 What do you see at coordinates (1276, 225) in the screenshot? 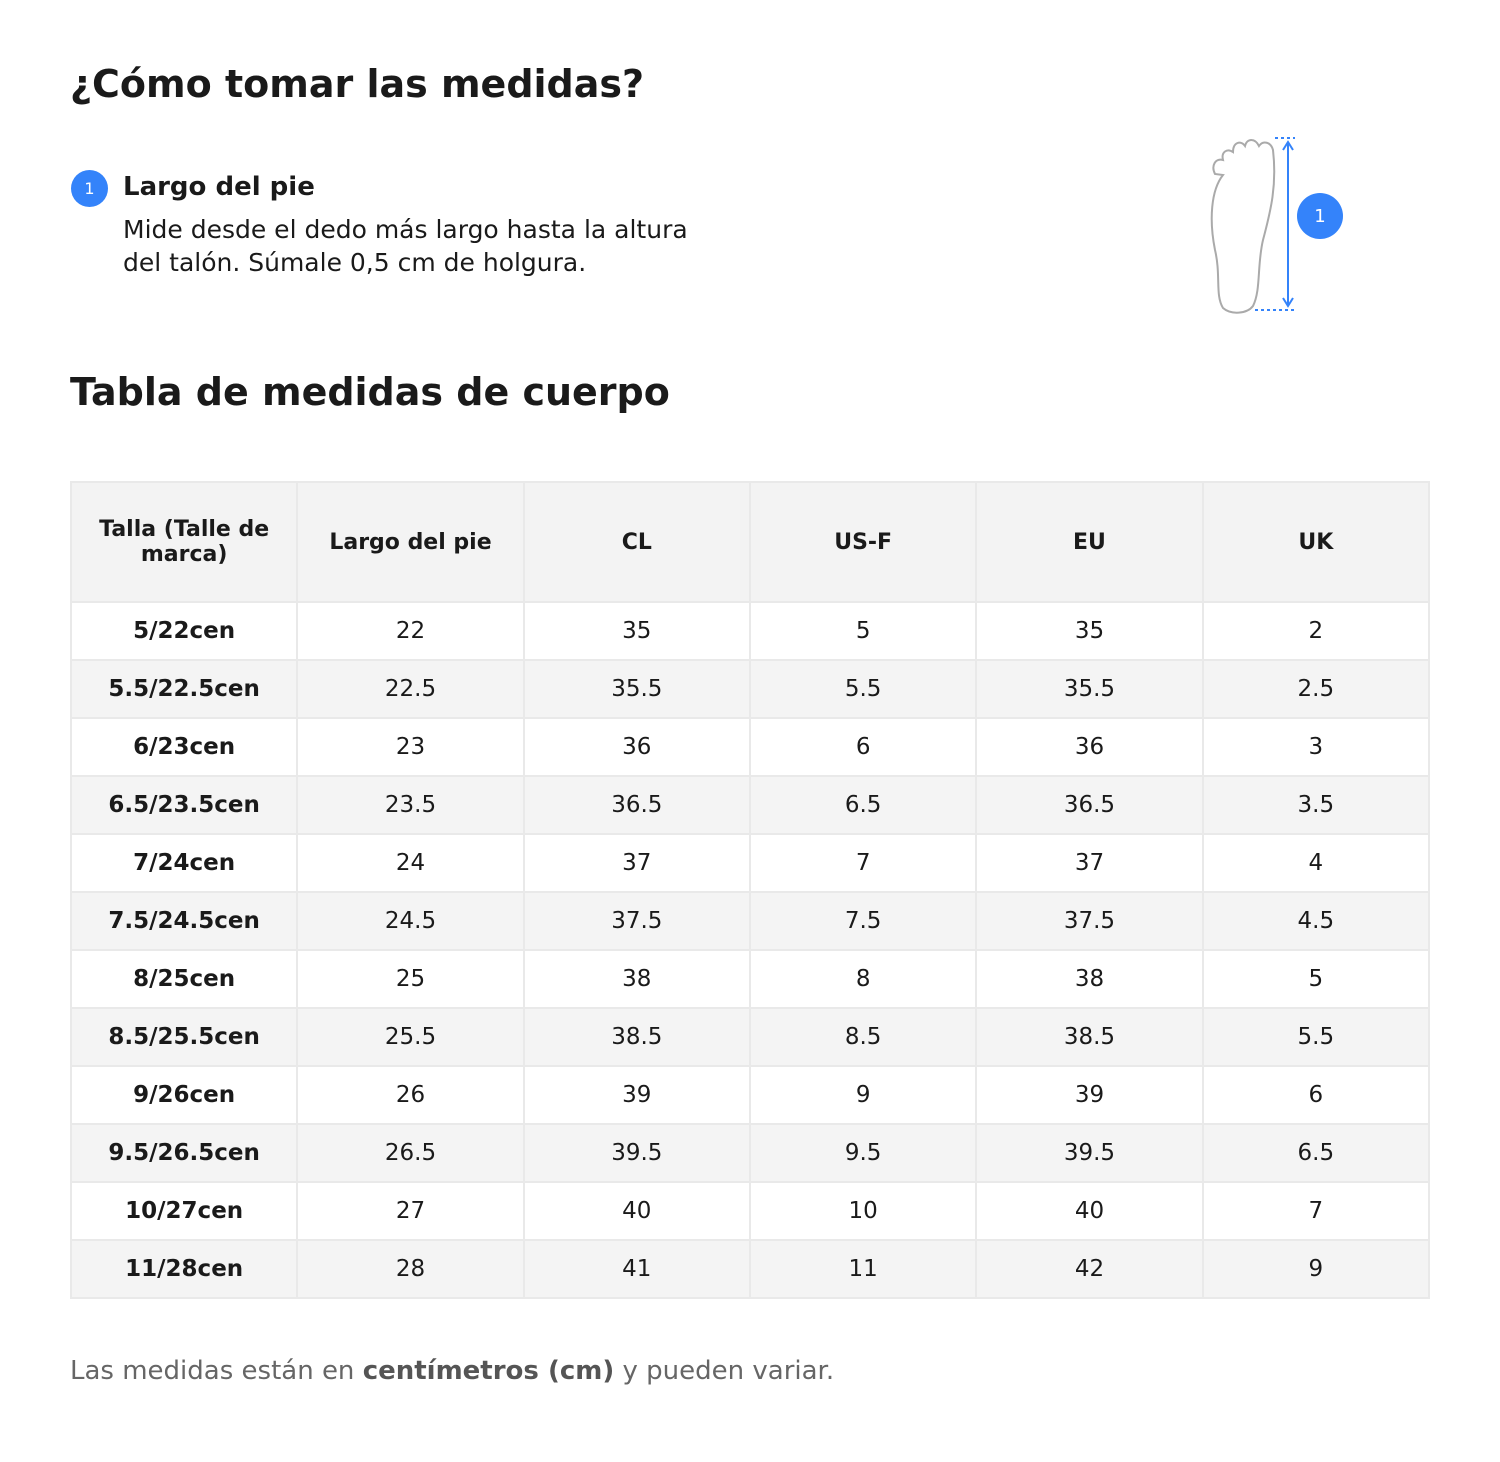
I see `foot-figure: 1` at bounding box center [1276, 225].